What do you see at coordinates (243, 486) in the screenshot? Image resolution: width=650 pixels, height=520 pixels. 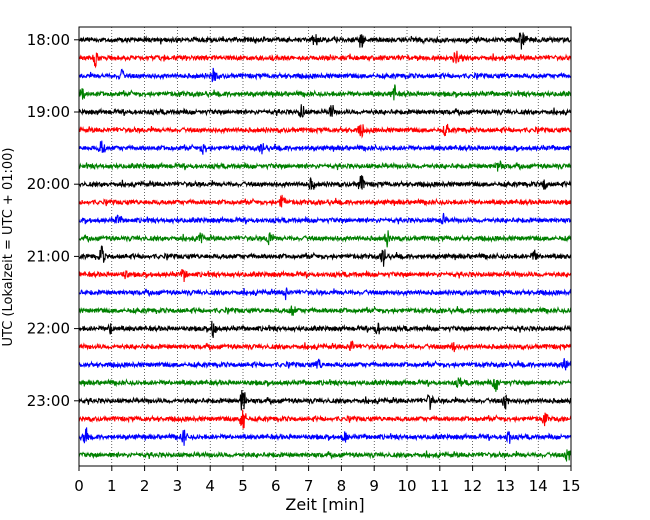 I see `x-tick-label: 5` at bounding box center [243, 486].